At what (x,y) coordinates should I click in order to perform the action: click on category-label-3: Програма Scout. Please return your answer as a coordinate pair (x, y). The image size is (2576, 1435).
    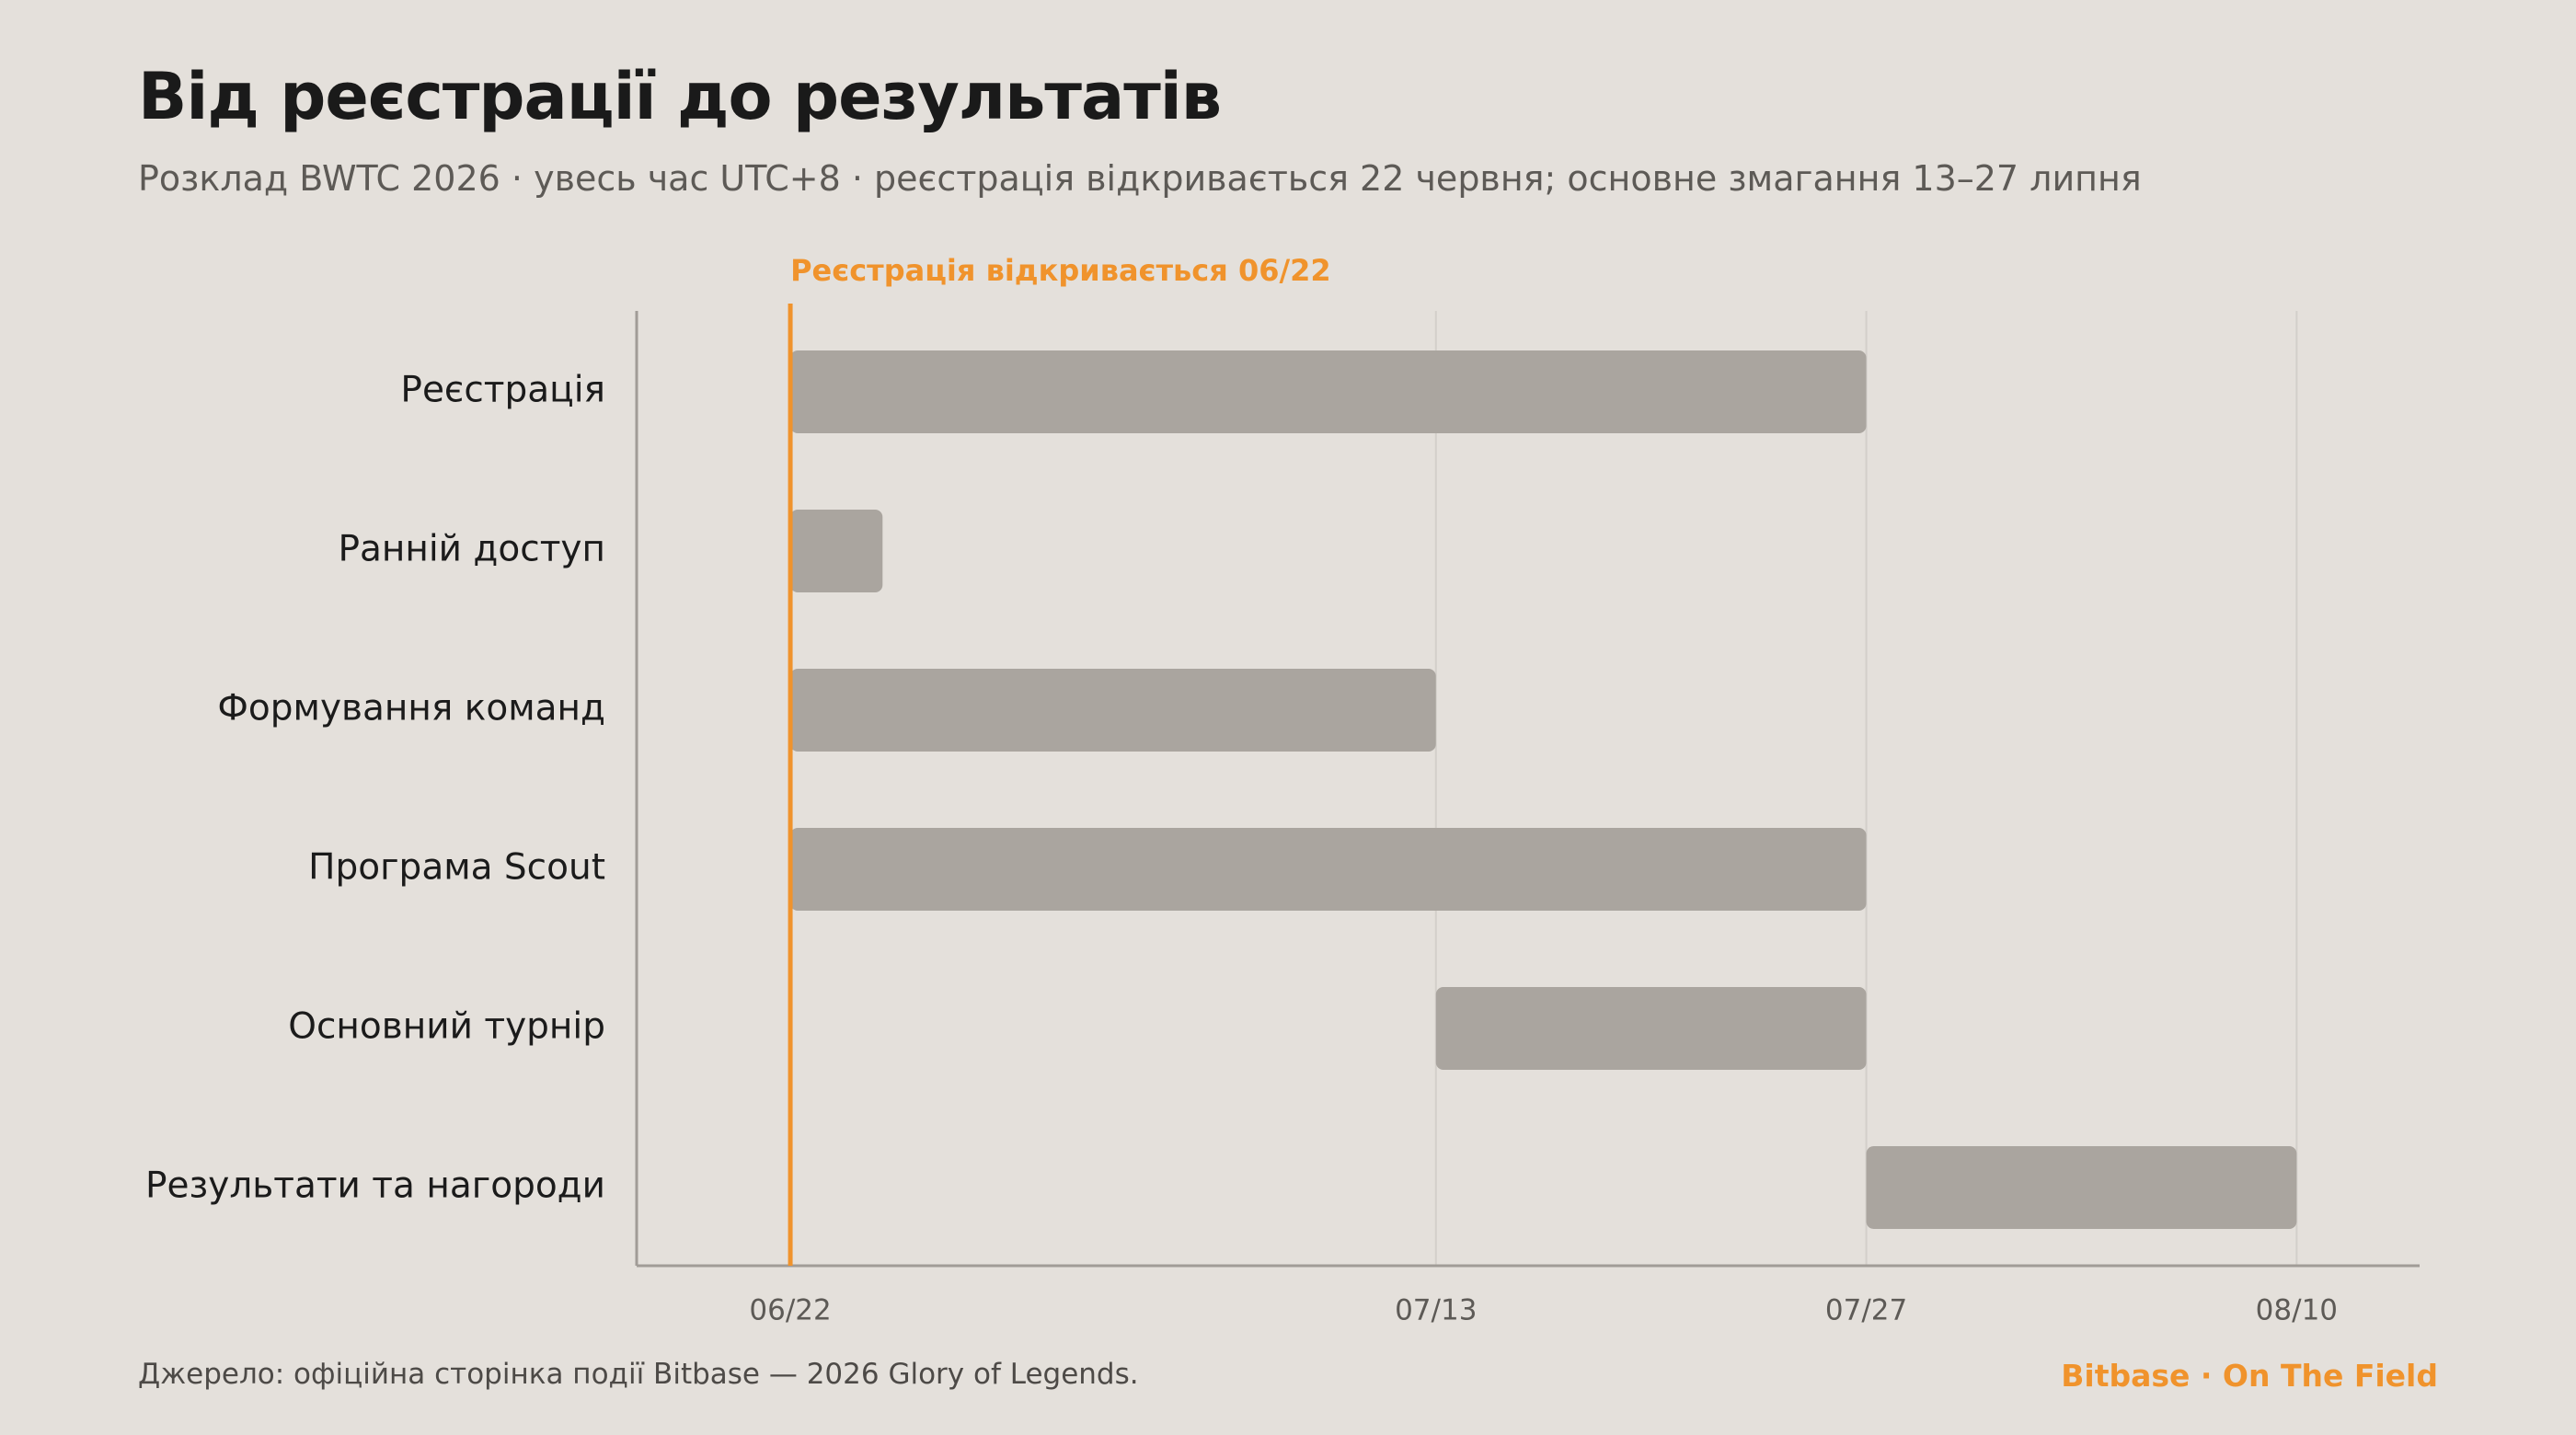
    Looking at the image, I should click on (456, 868).